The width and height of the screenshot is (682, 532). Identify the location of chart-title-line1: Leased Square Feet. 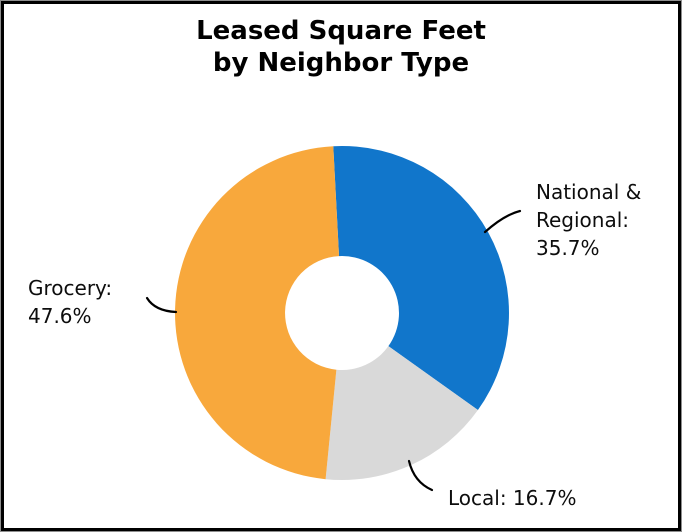
(341, 31).